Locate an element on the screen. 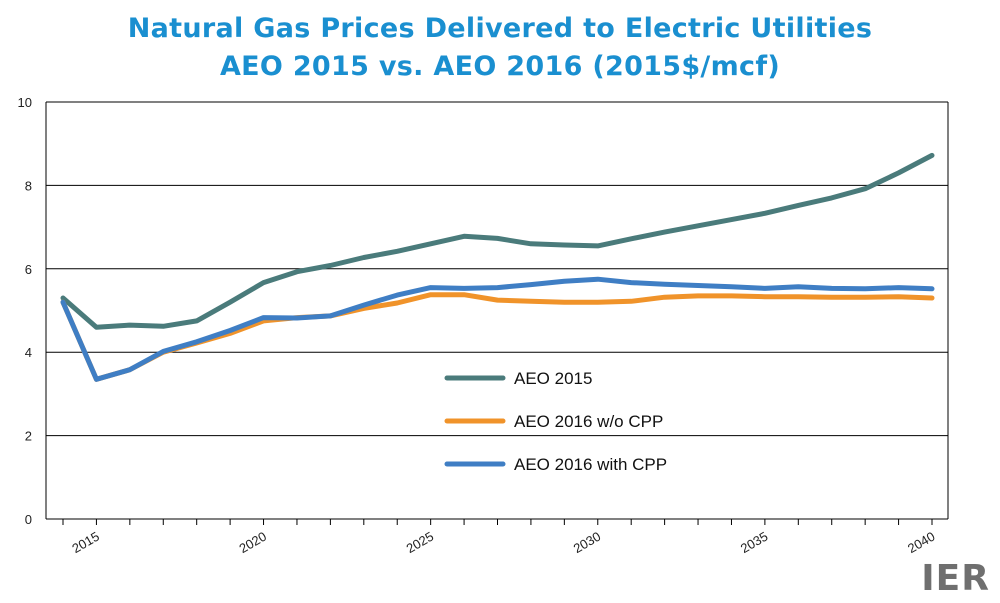  x-tick-label-2035: 2035 is located at coordinates (754, 542).